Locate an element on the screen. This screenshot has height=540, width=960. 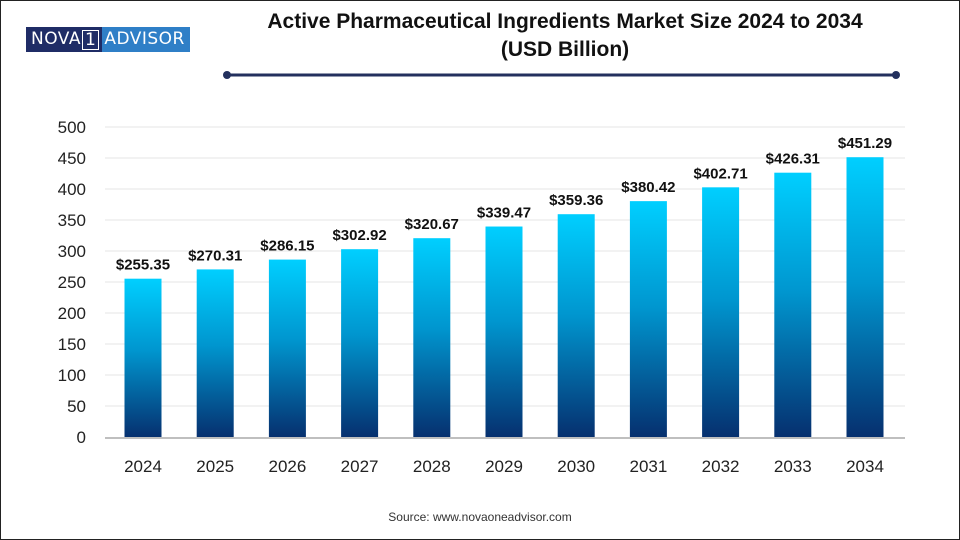
y-tick-label: 450 is located at coordinates (72, 158).